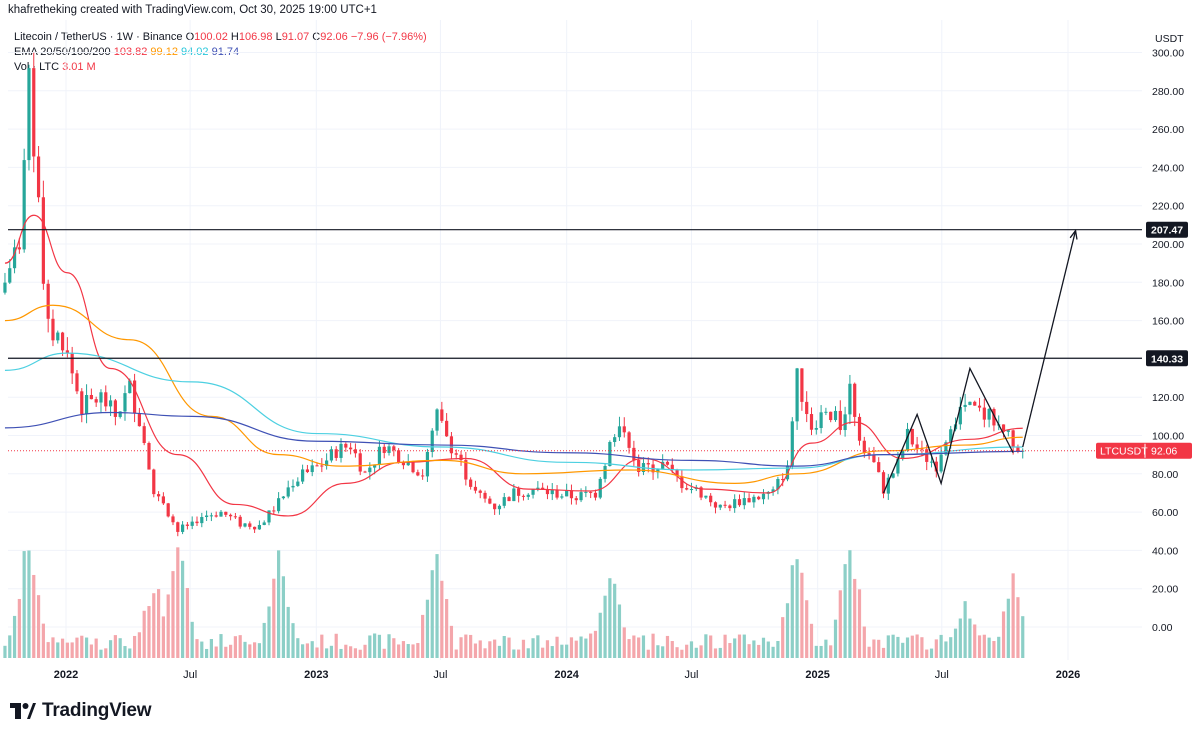 The image size is (1200, 737). What do you see at coordinates (691, 675) in the screenshot?
I see `time-axis-tick: Jul` at bounding box center [691, 675].